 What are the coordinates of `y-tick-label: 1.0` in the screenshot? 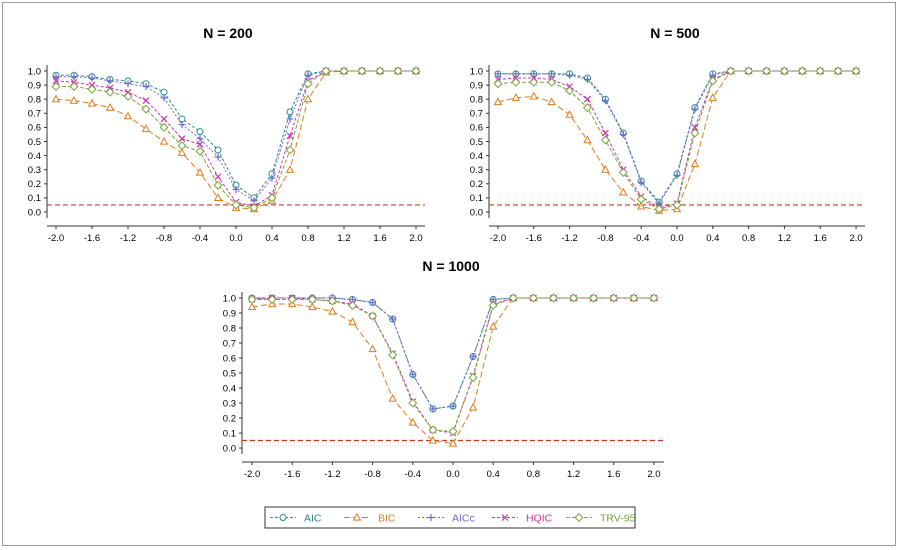 It's located at (34, 71).